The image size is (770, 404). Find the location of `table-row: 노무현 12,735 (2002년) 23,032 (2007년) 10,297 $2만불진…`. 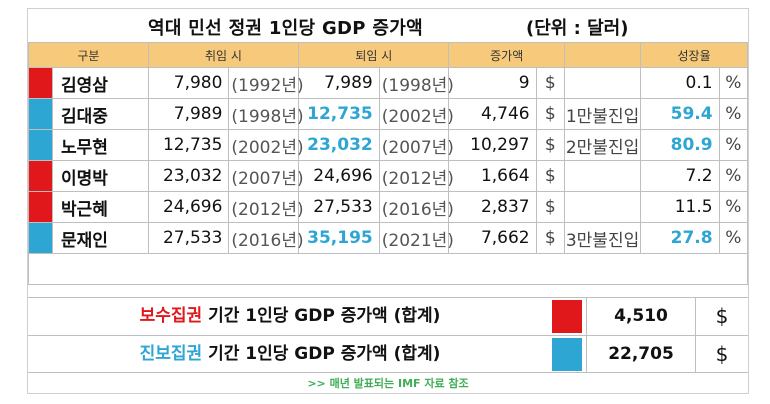

table-row: 노무현 12,735 (2002년) 23,032 (2007년) 10,297 $2만불진… is located at coordinates (388, 145).